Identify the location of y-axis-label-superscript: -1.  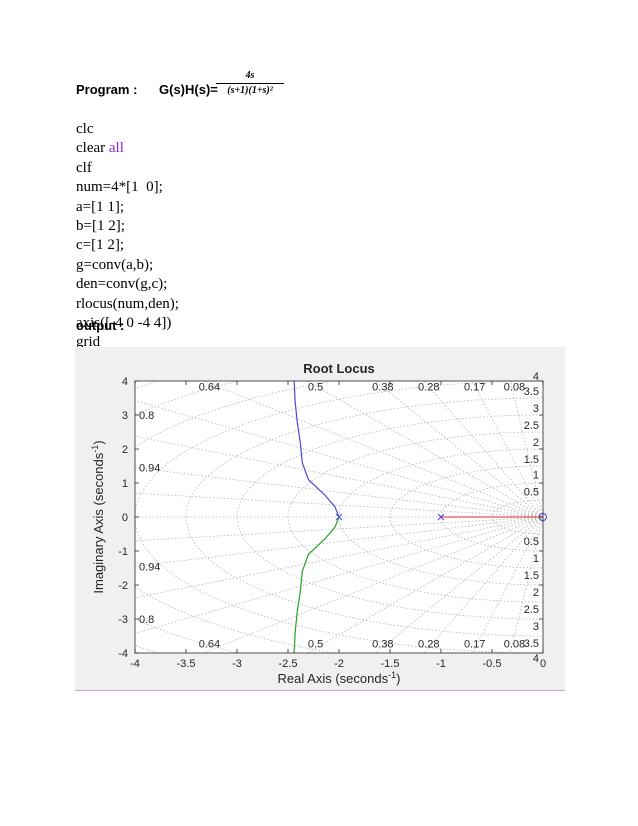
(95, 449).